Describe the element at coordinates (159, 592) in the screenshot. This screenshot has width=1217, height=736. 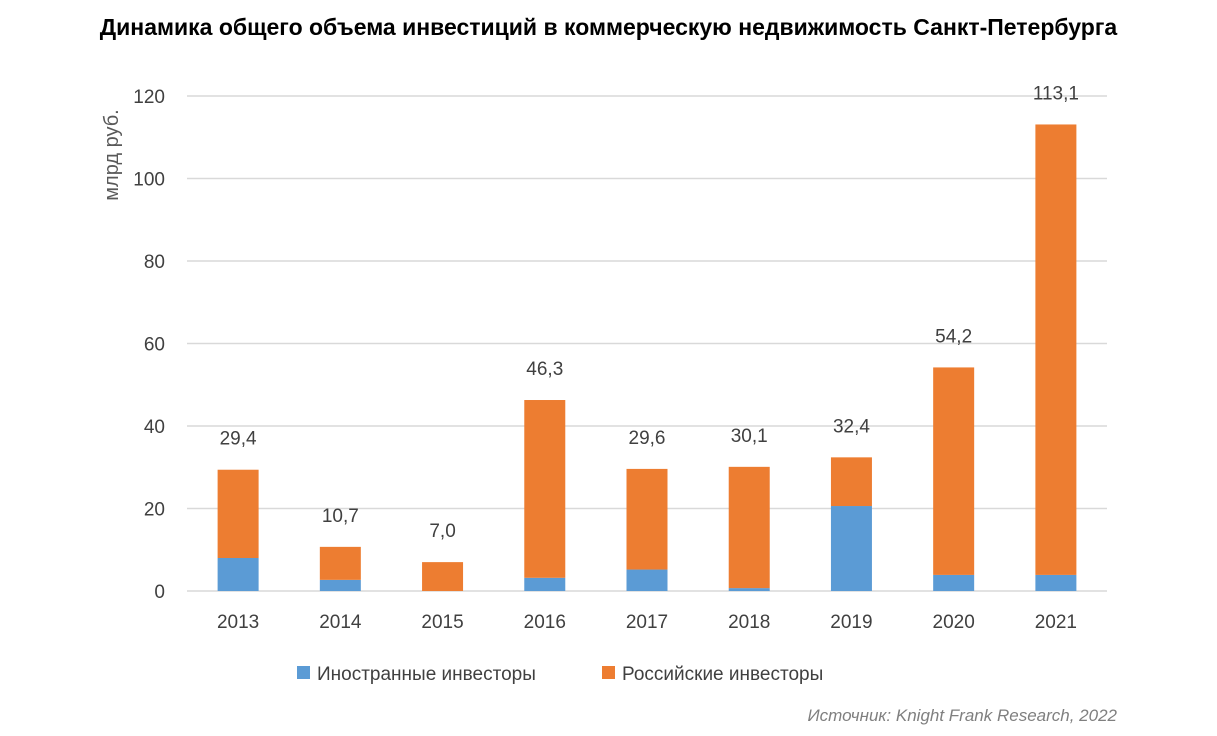
I see `y-tick-label: 0` at that location.